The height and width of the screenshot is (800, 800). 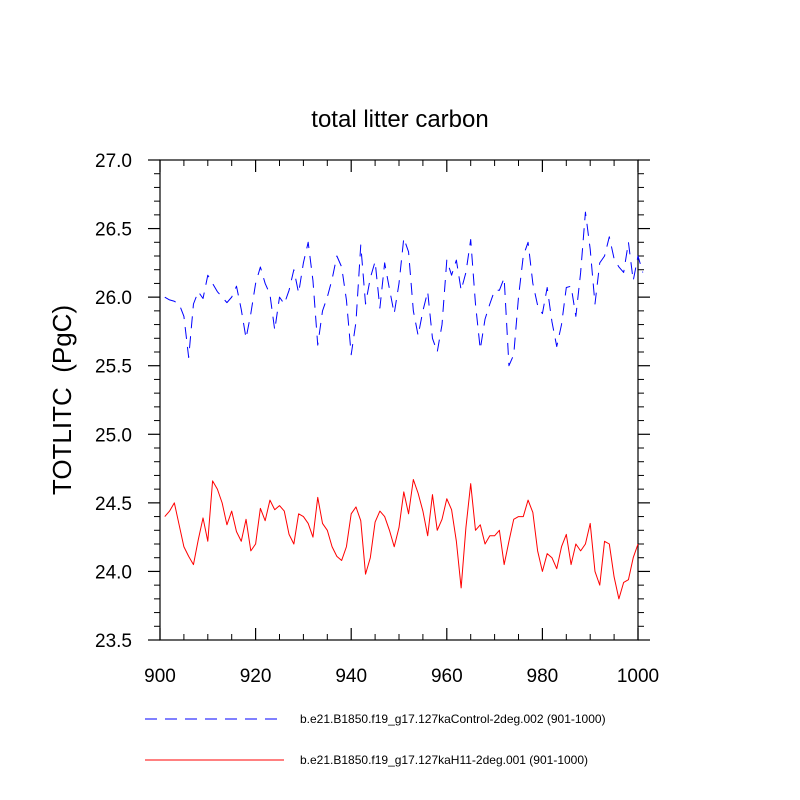 What do you see at coordinates (399, 119) in the screenshot?
I see `chart-title: total litter carbon` at bounding box center [399, 119].